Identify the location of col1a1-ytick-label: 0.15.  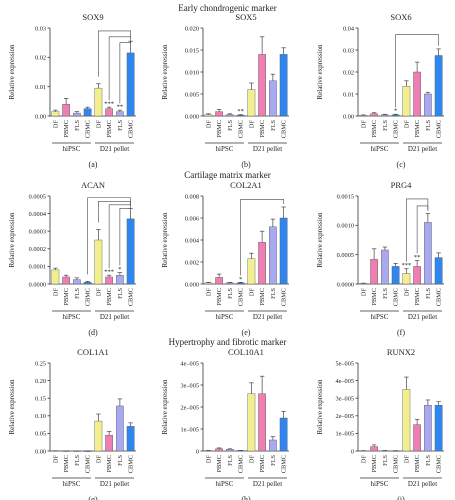
(40, 399).